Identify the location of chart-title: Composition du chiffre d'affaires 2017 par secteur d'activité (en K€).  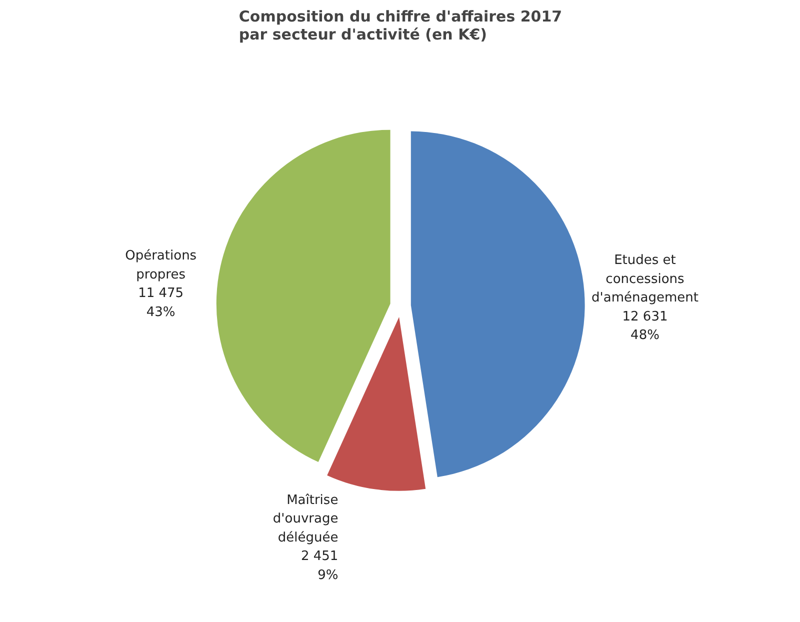
(400, 26).